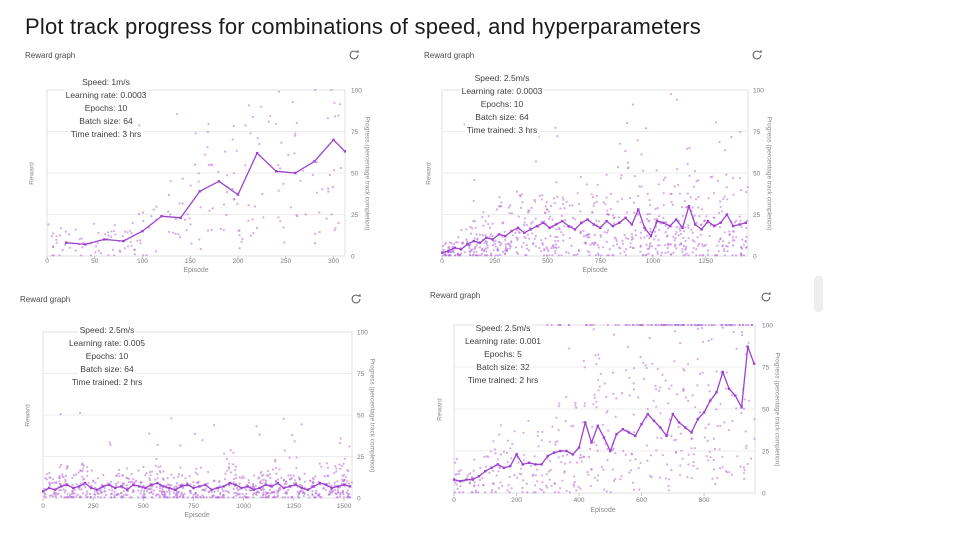  I want to click on x-tick-label: 800, so click(704, 500).